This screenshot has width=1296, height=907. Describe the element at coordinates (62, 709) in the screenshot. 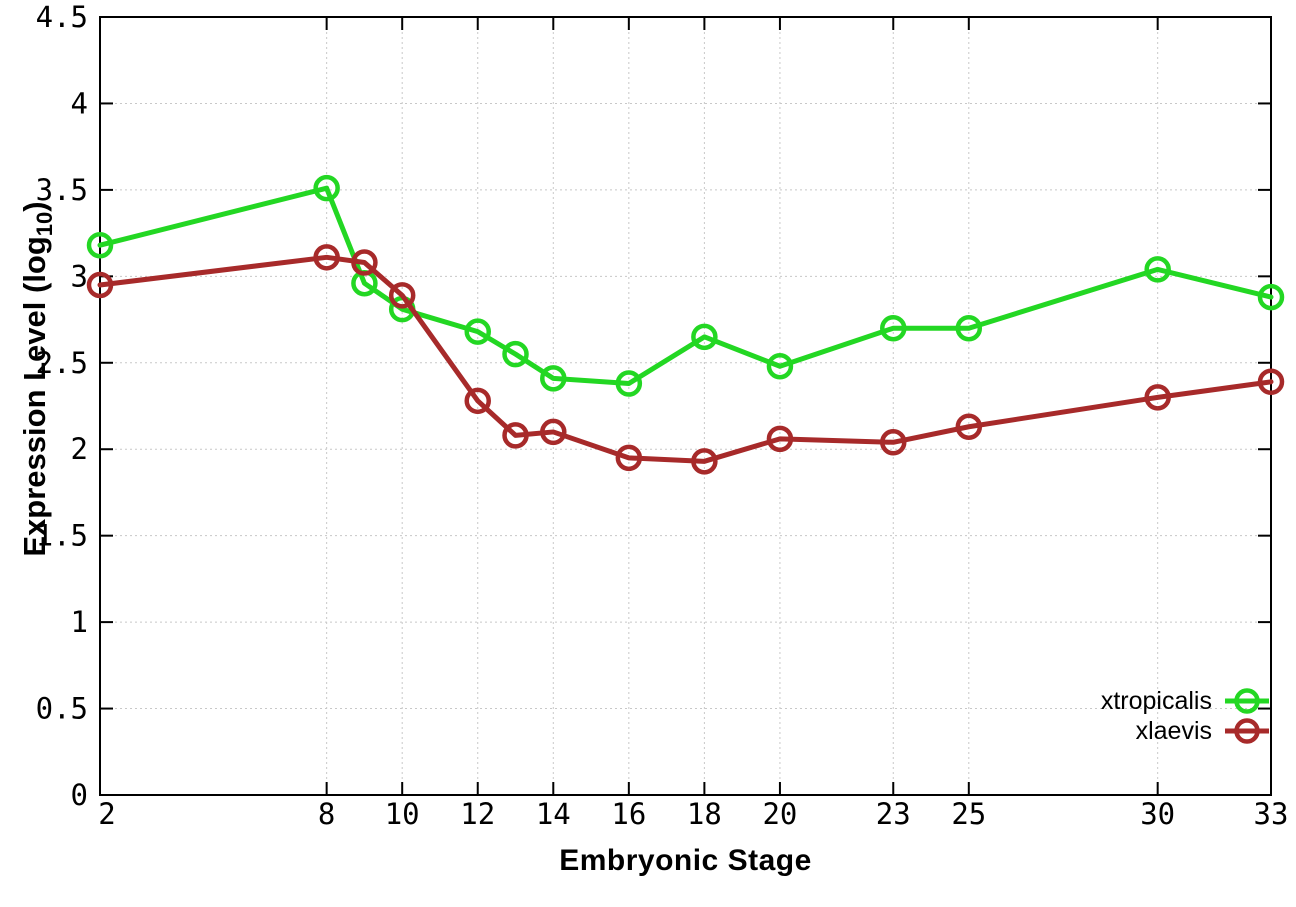

I see `y-tick-label: 0.5` at that location.